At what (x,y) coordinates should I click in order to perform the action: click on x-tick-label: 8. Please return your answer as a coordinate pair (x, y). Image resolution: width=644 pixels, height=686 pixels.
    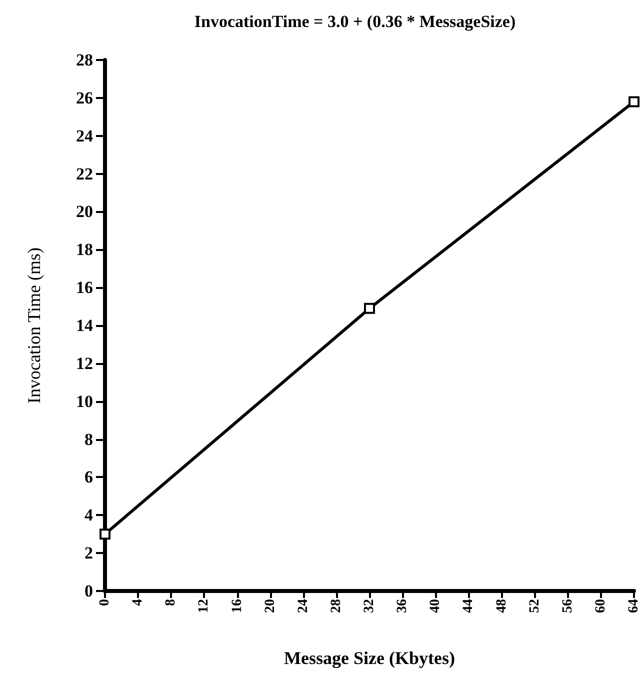
    Looking at the image, I should click on (171, 602).